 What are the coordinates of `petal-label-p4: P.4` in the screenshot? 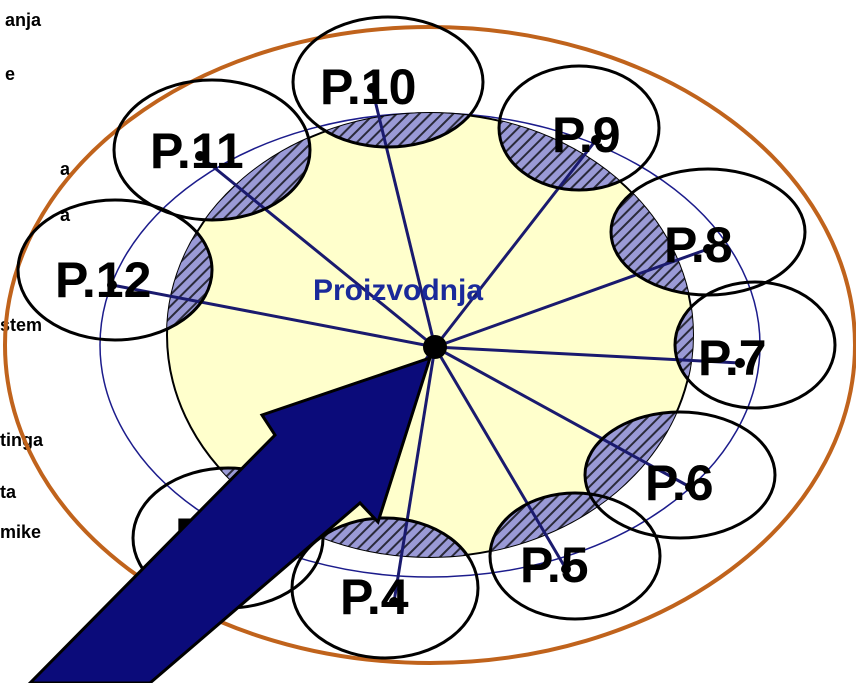 It's located at (374, 597).